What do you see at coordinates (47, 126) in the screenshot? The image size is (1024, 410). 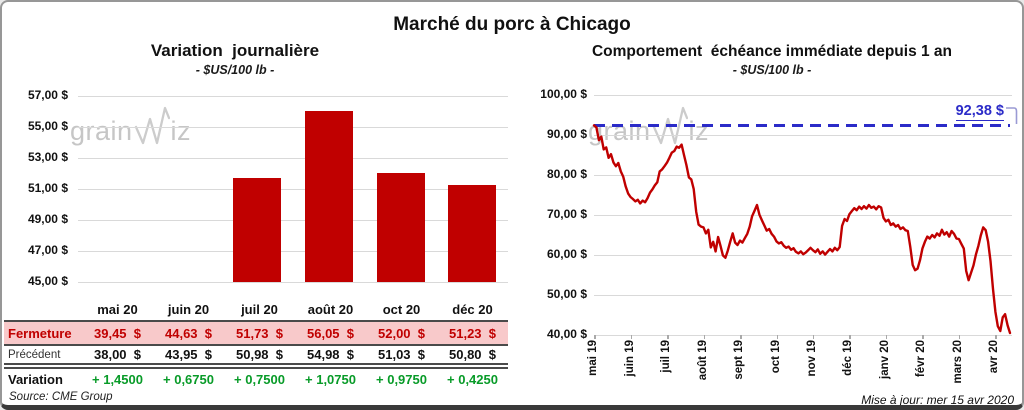 I see `bar-y-tick-label: 55,00 $` at bounding box center [47, 126].